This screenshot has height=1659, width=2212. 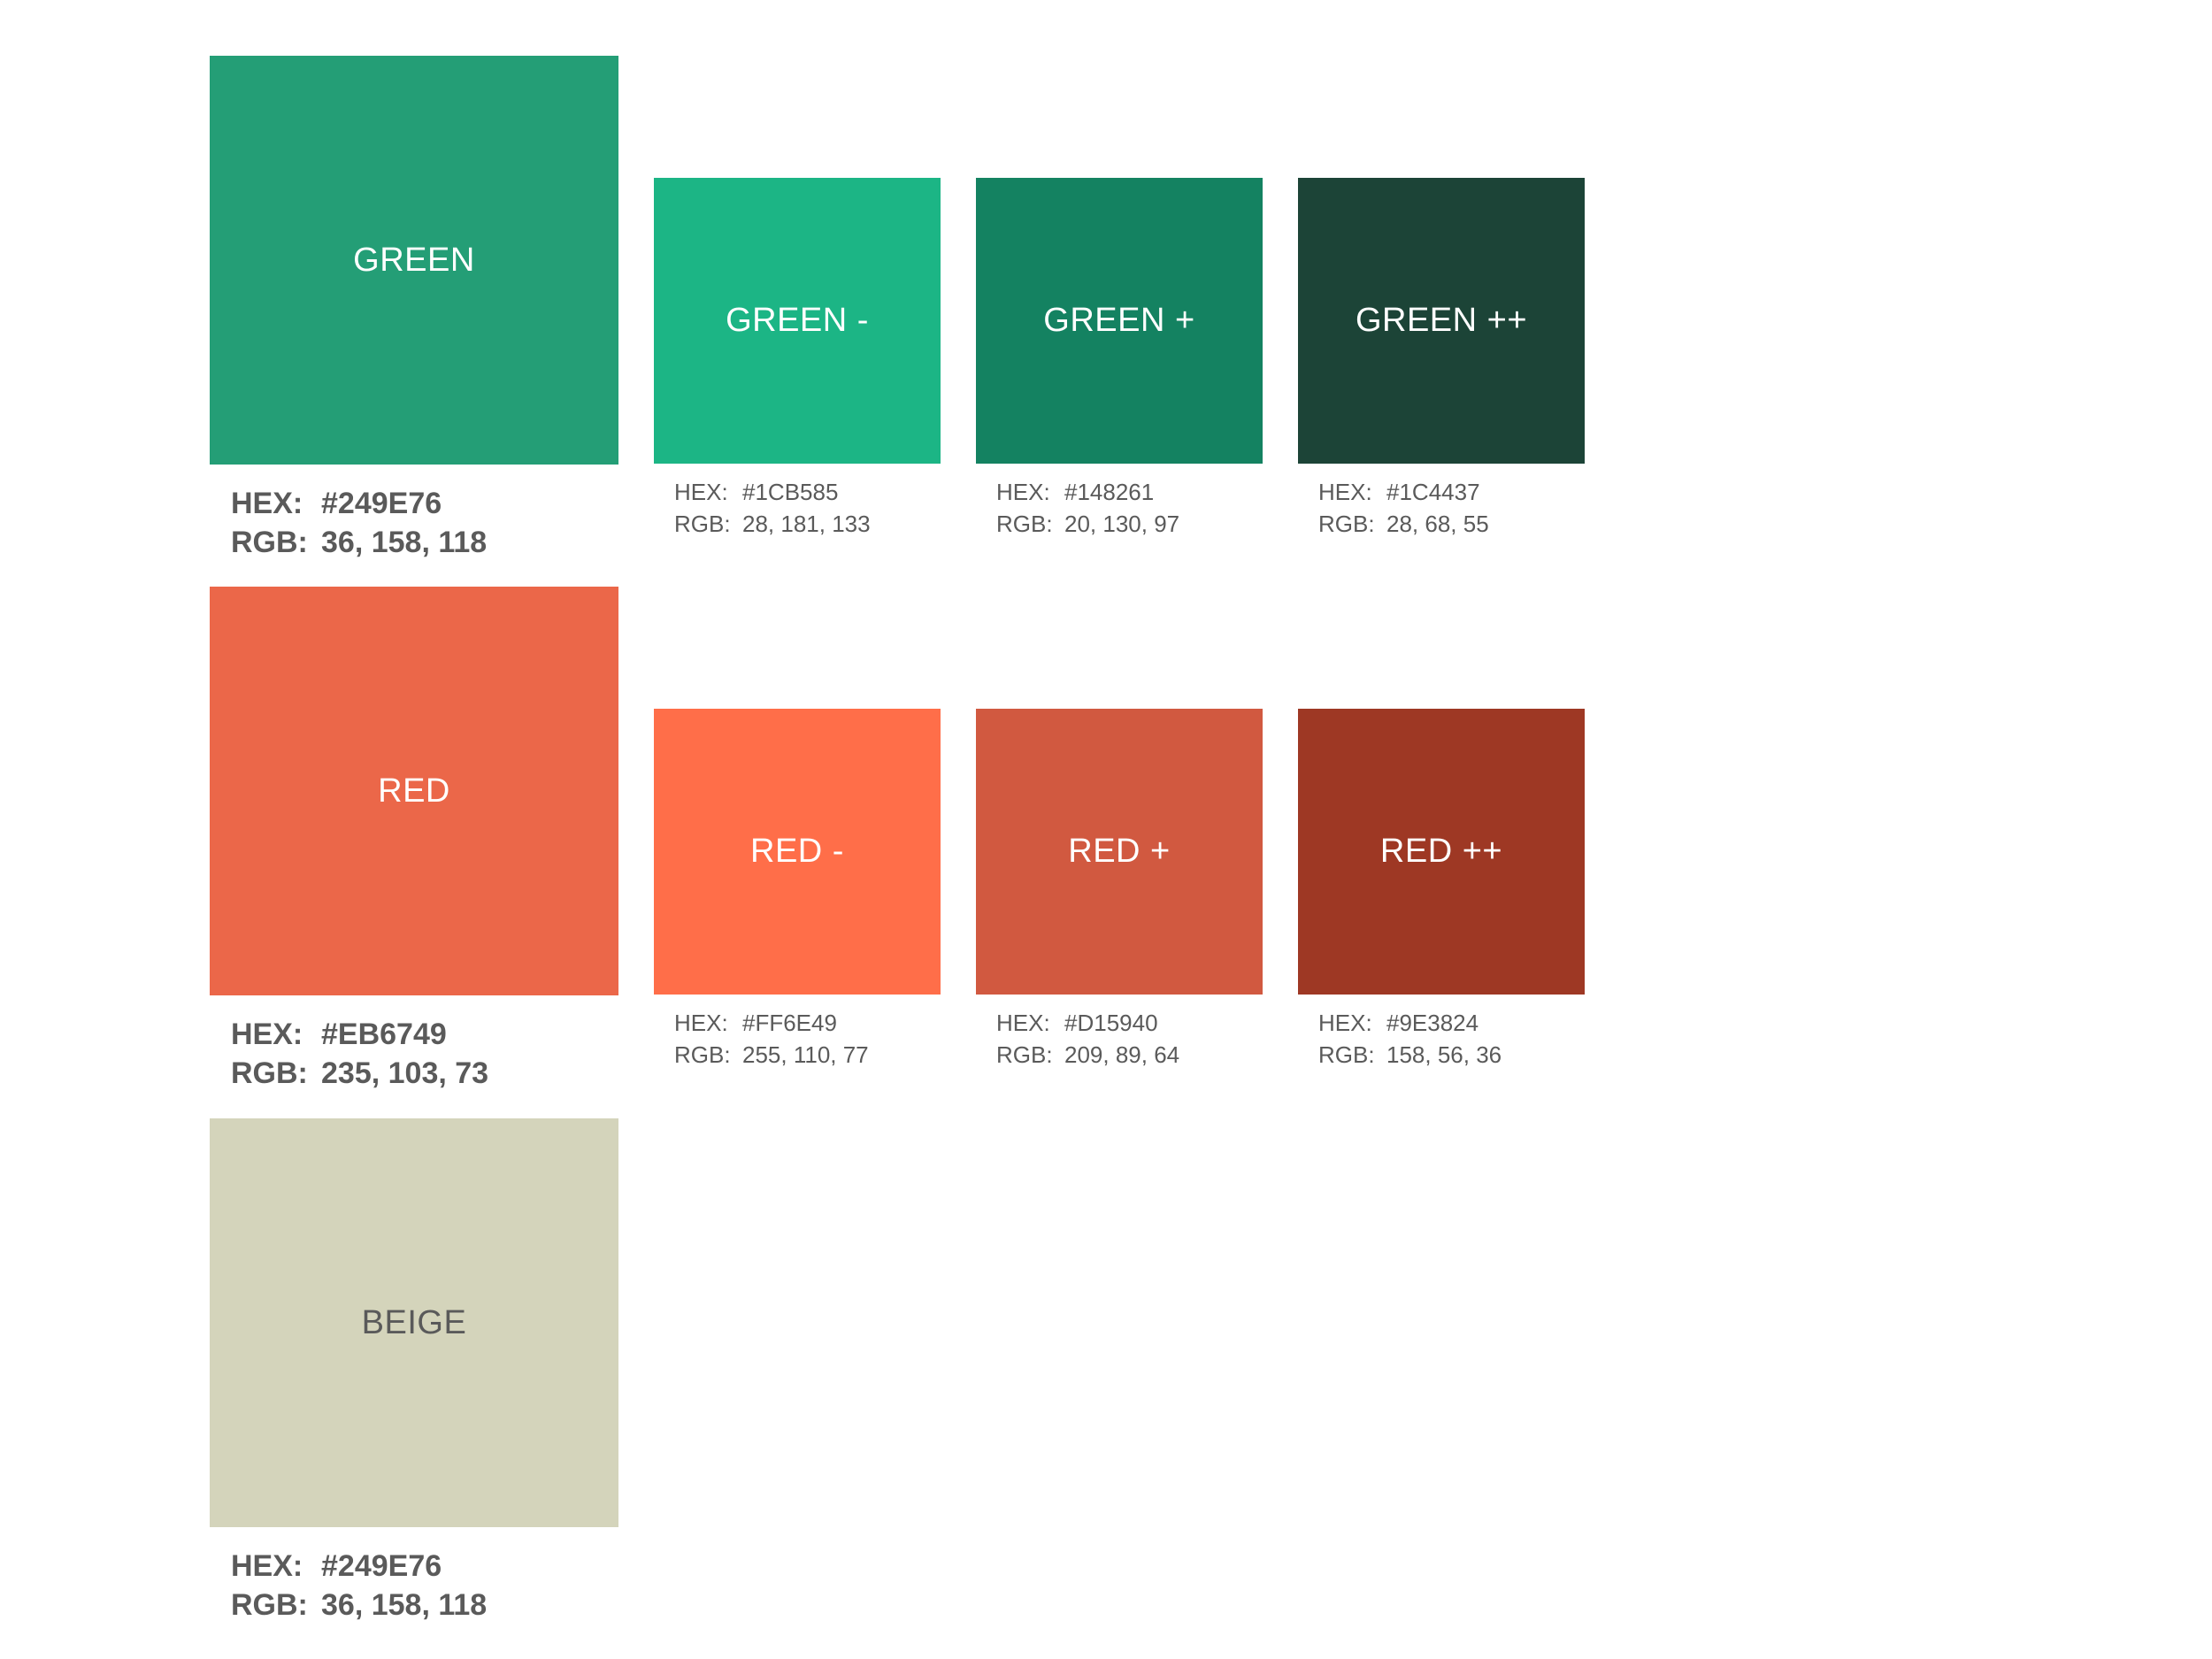 I want to click on hex-value: #1CB585, so click(x=790, y=492).